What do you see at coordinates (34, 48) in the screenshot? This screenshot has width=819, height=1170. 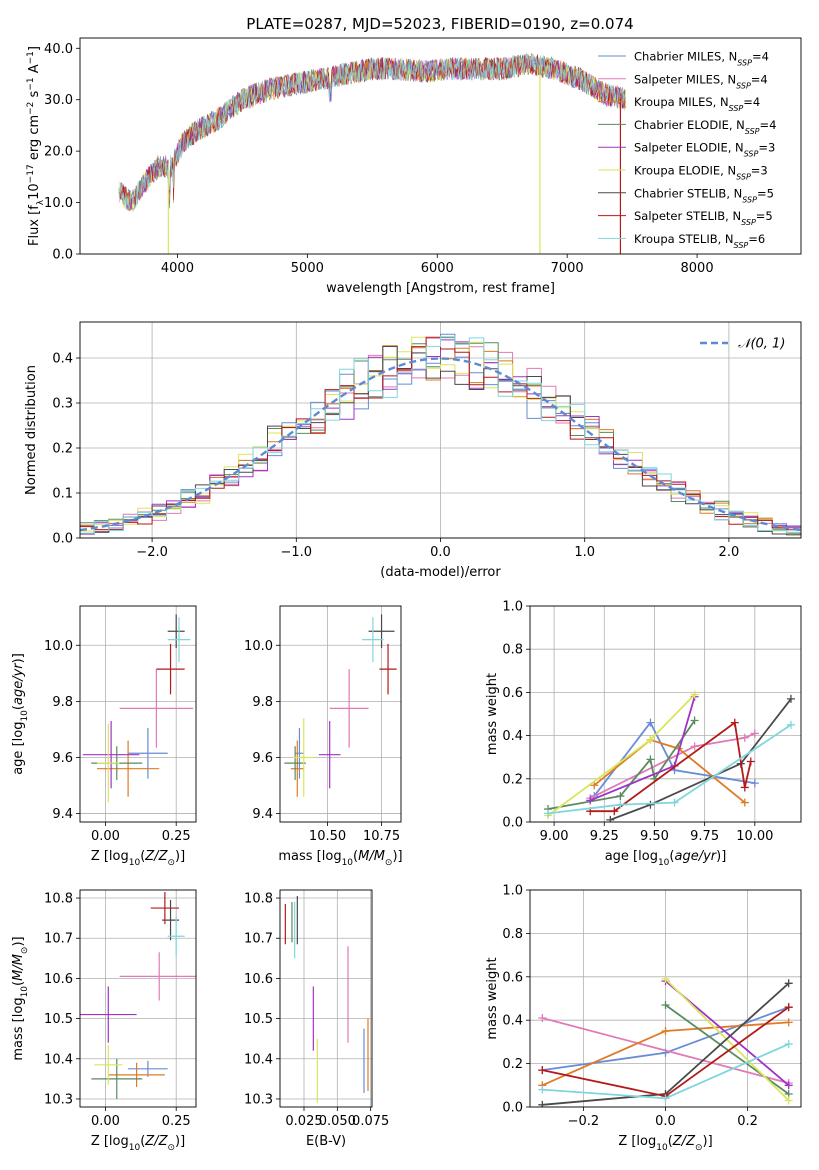 I see `y-axis-label-part: ]` at bounding box center [34, 48].